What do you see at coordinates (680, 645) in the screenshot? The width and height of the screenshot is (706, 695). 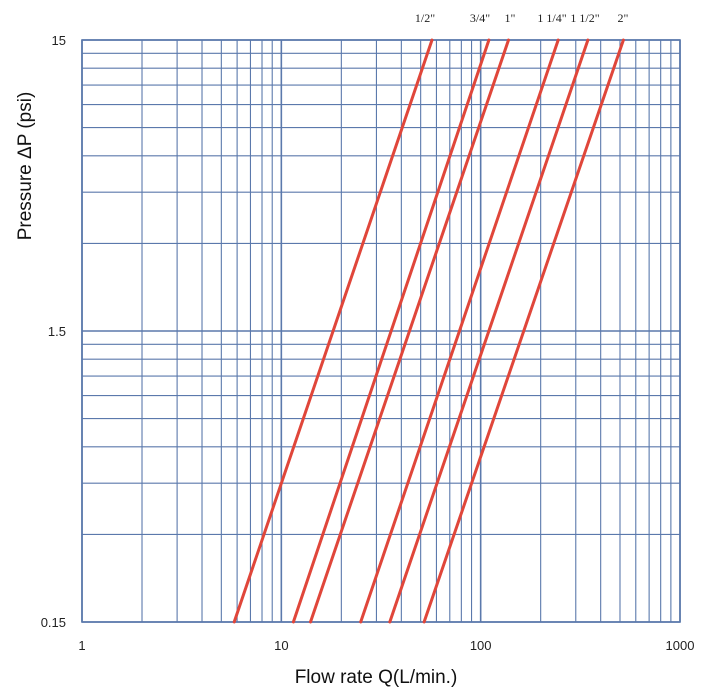 I see `x-tick-label: 1000` at bounding box center [680, 645].